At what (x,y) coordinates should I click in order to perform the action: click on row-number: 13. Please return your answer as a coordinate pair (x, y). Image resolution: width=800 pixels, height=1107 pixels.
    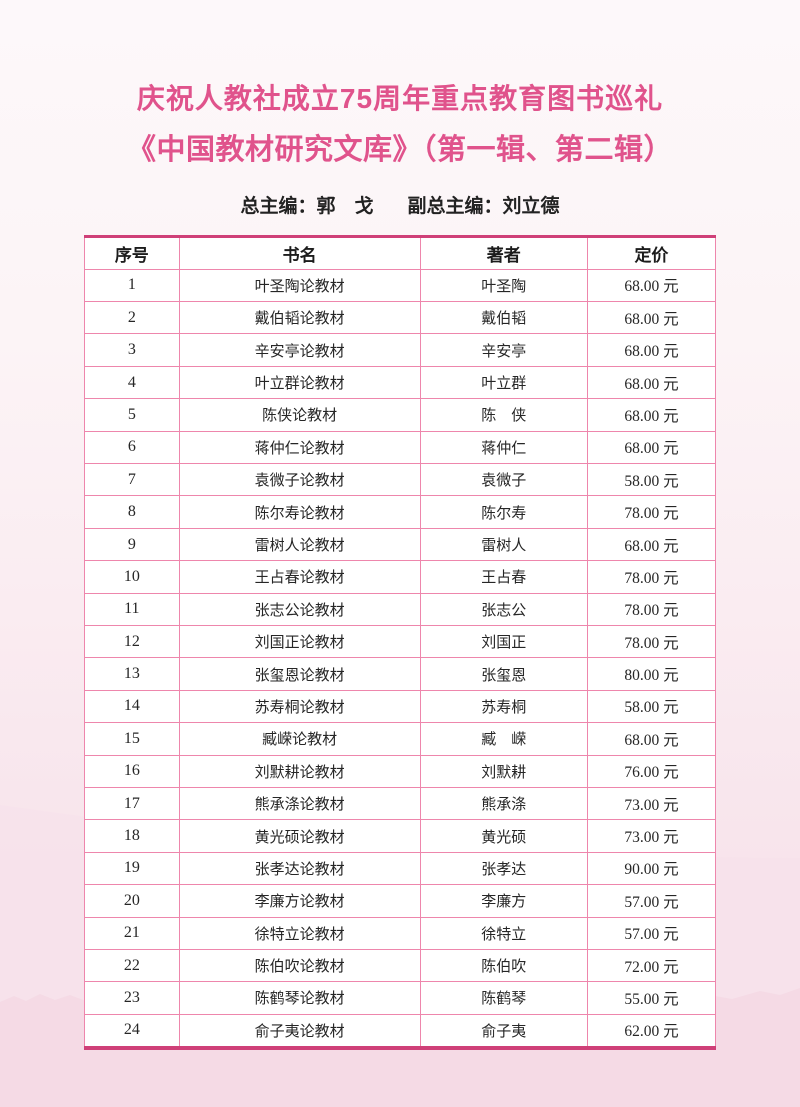
    Looking at the image, I should click on (132, 674).